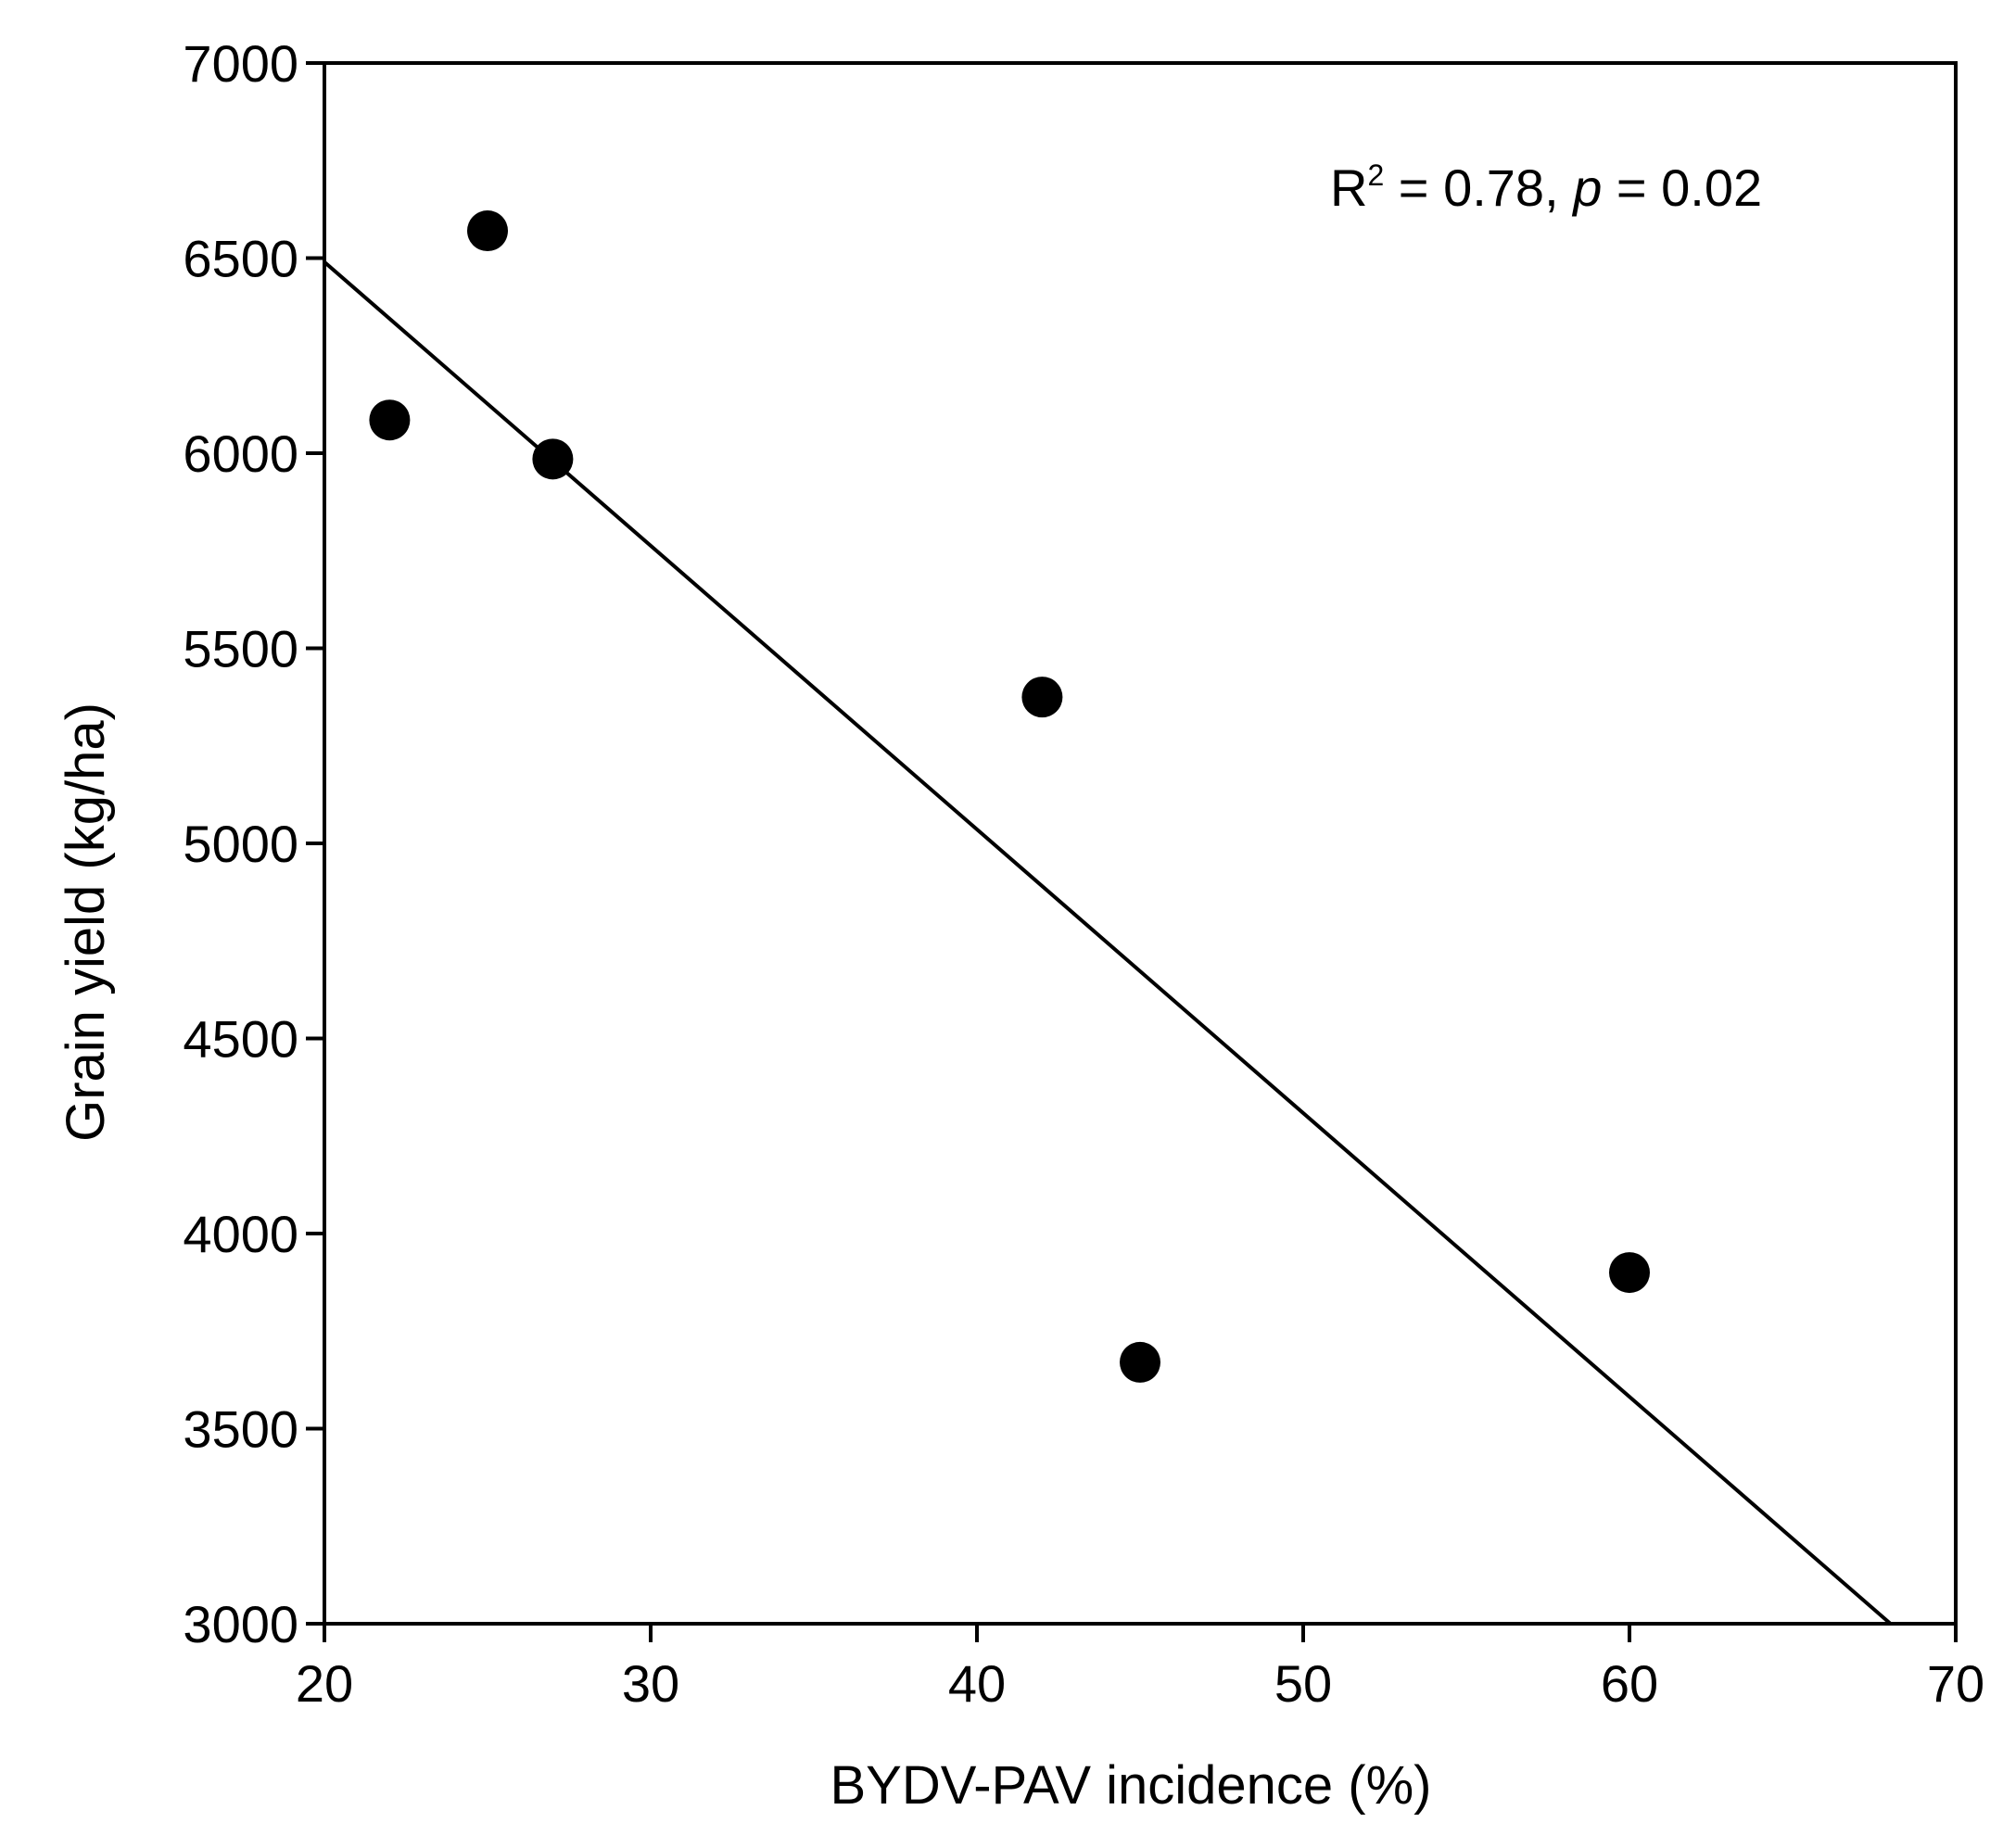 The height and width of the screenshot is (1848, 2003). Describe the element at coordinates (324, 1683) in the screenshot. I see `x-tick-label: 20` at that location.